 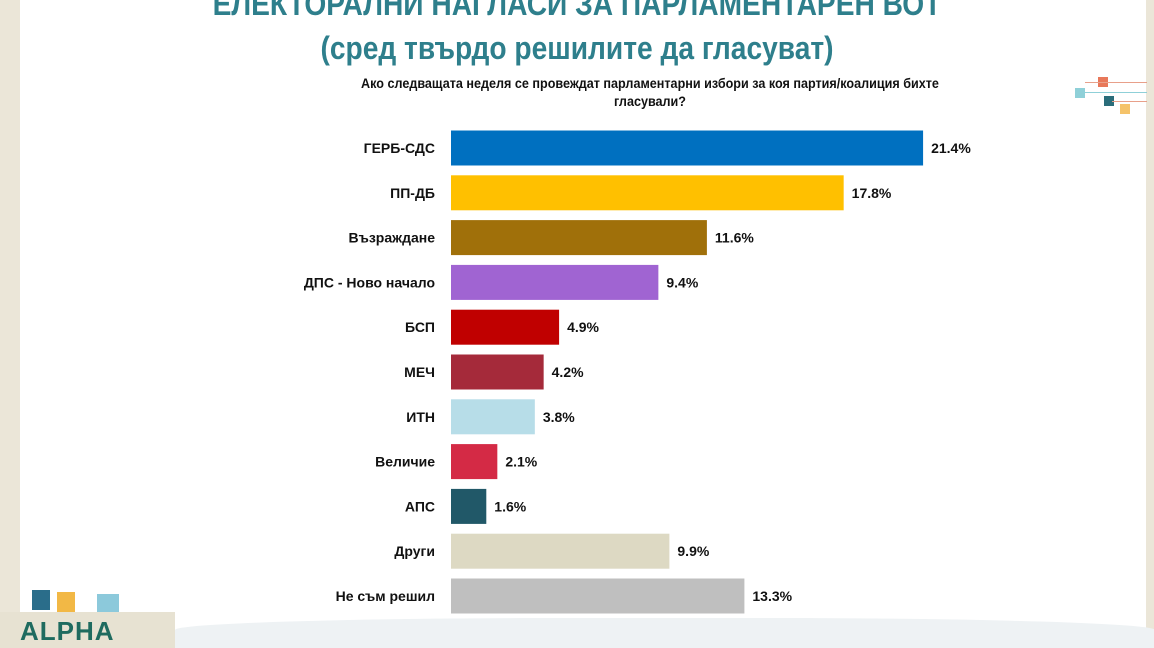 I want to click on value-label: 11.6%, so click(x=734, y=238).